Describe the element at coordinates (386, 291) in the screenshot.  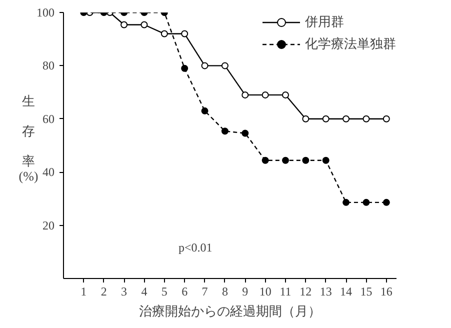
I see `x-tick-label: 16` at that location.